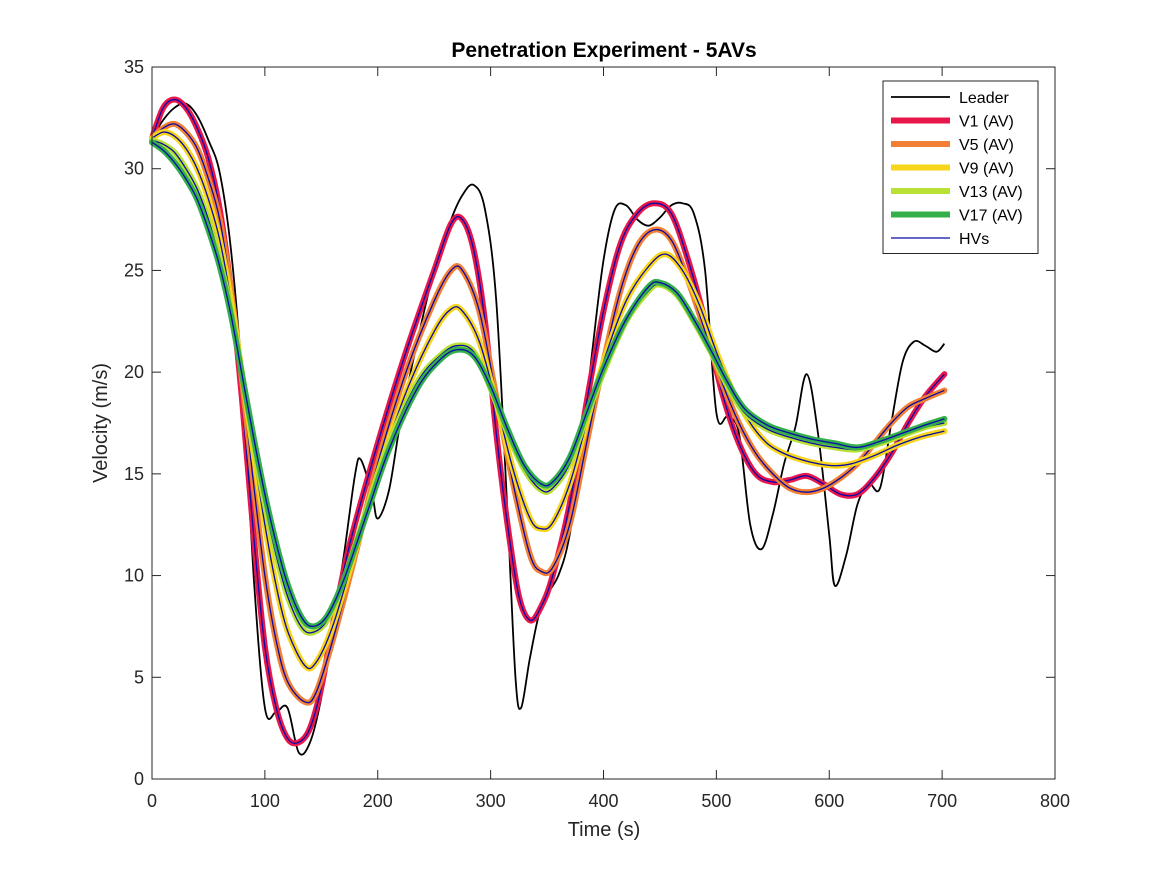  What do you see at coordinates (986, 122) in the screenshot?
I see `legend-label-v1-av: V1 (AV)` at bounding box center [986, 122].